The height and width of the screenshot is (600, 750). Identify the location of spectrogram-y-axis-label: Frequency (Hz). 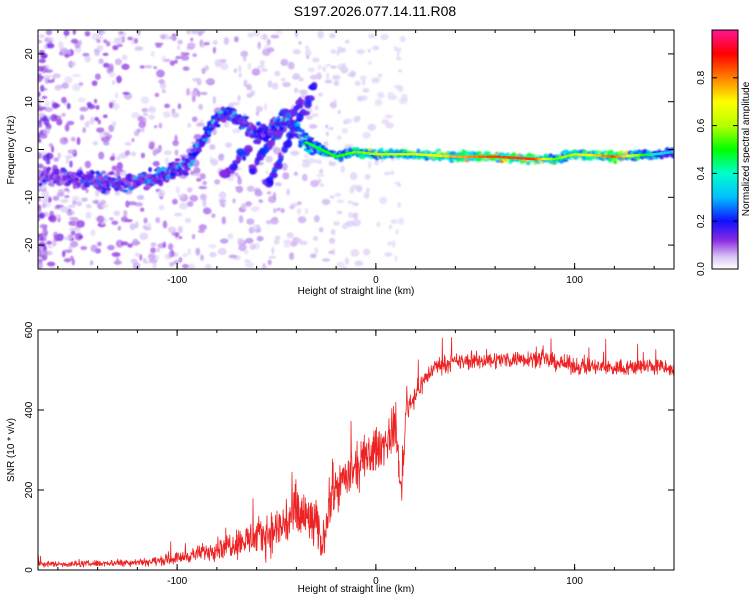
(11, 150).